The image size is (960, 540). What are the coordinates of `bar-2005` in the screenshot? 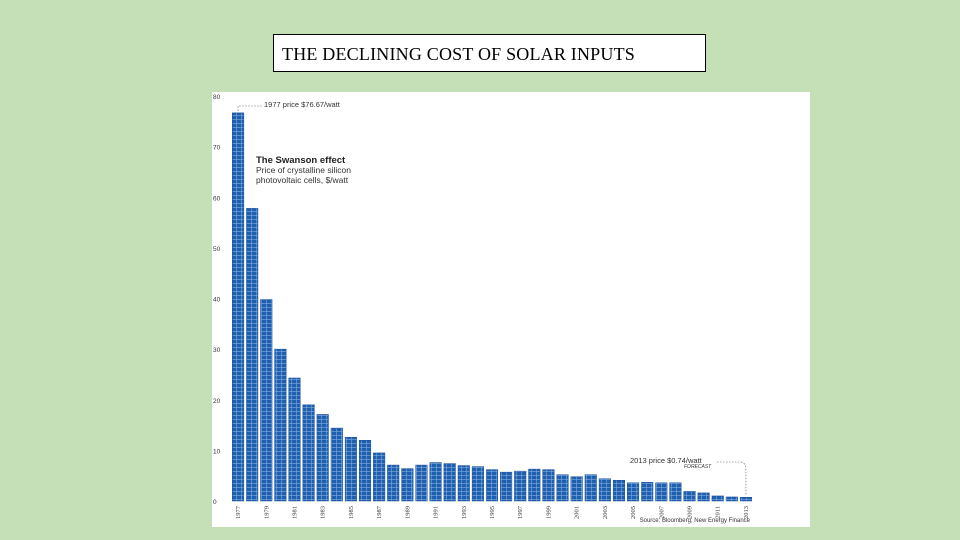 It's located at (633, 492).